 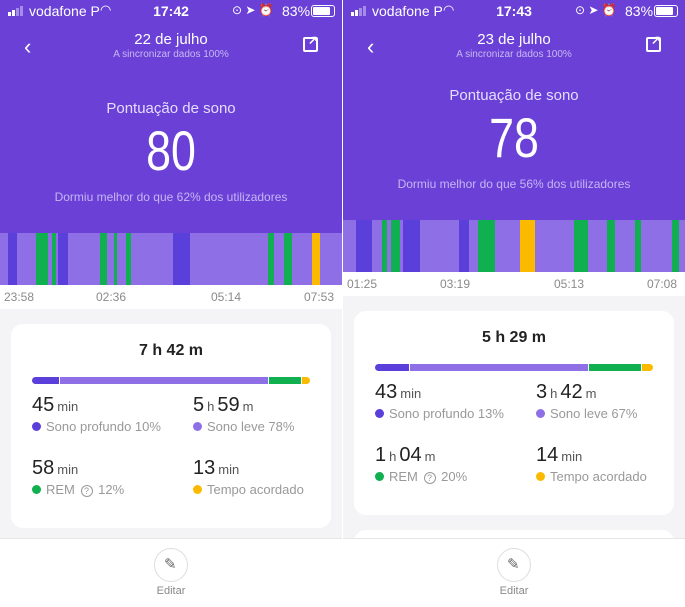 What do you see at coordinates (171, 350) in the screenshot?
I see `total-sleep: 7 h 42 m` at bounding box center [171, 350].